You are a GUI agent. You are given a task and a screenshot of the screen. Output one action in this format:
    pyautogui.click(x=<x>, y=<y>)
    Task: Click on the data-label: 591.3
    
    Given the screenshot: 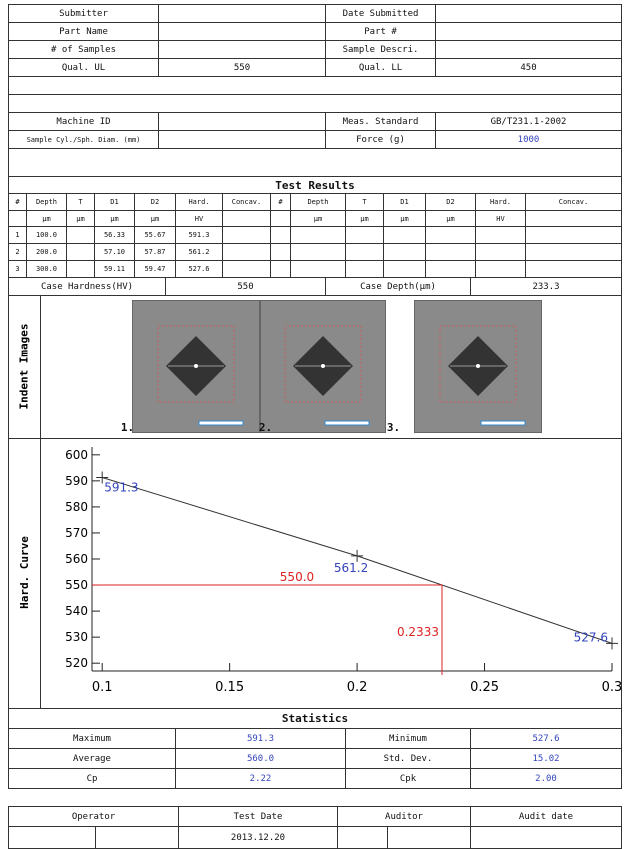 What is the action you would take?
    pyautogui.click(x=121, y=487)
    